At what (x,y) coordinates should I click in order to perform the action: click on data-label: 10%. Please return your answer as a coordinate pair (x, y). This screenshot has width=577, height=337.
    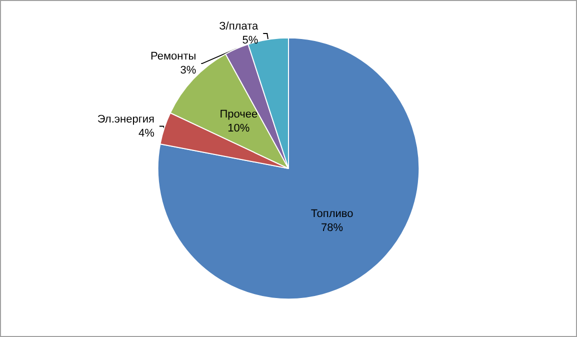
    Looking at the image, I should click on (239, 128).